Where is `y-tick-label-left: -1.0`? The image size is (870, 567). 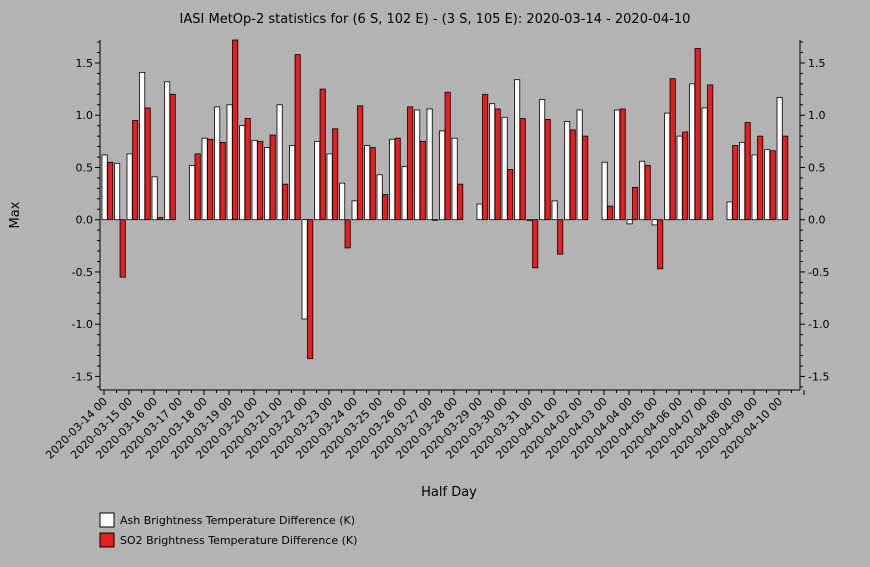
y-tick-label-left: -1.0 is located at coordinates (82, 324).